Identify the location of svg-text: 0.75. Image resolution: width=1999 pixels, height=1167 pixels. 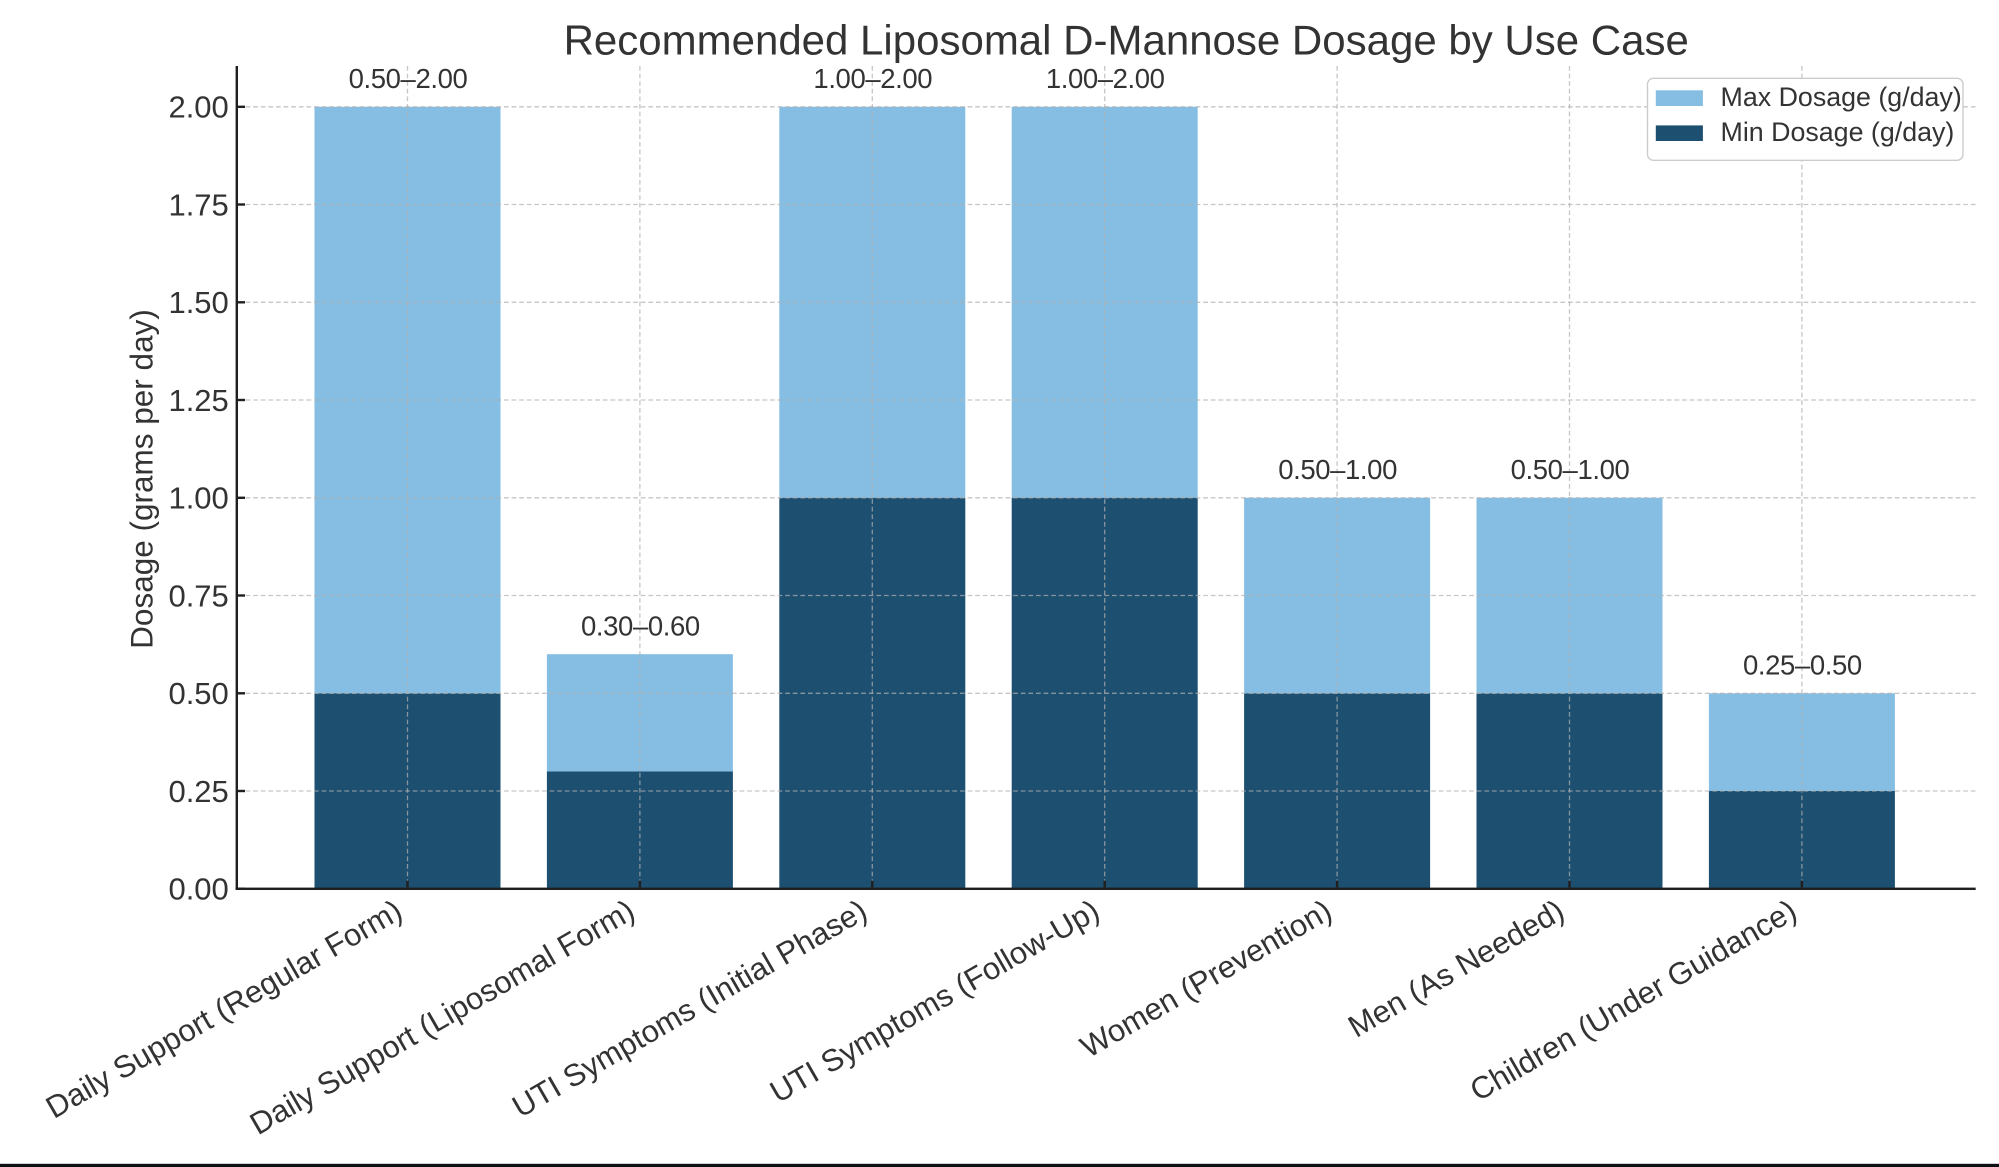
(198, 595).